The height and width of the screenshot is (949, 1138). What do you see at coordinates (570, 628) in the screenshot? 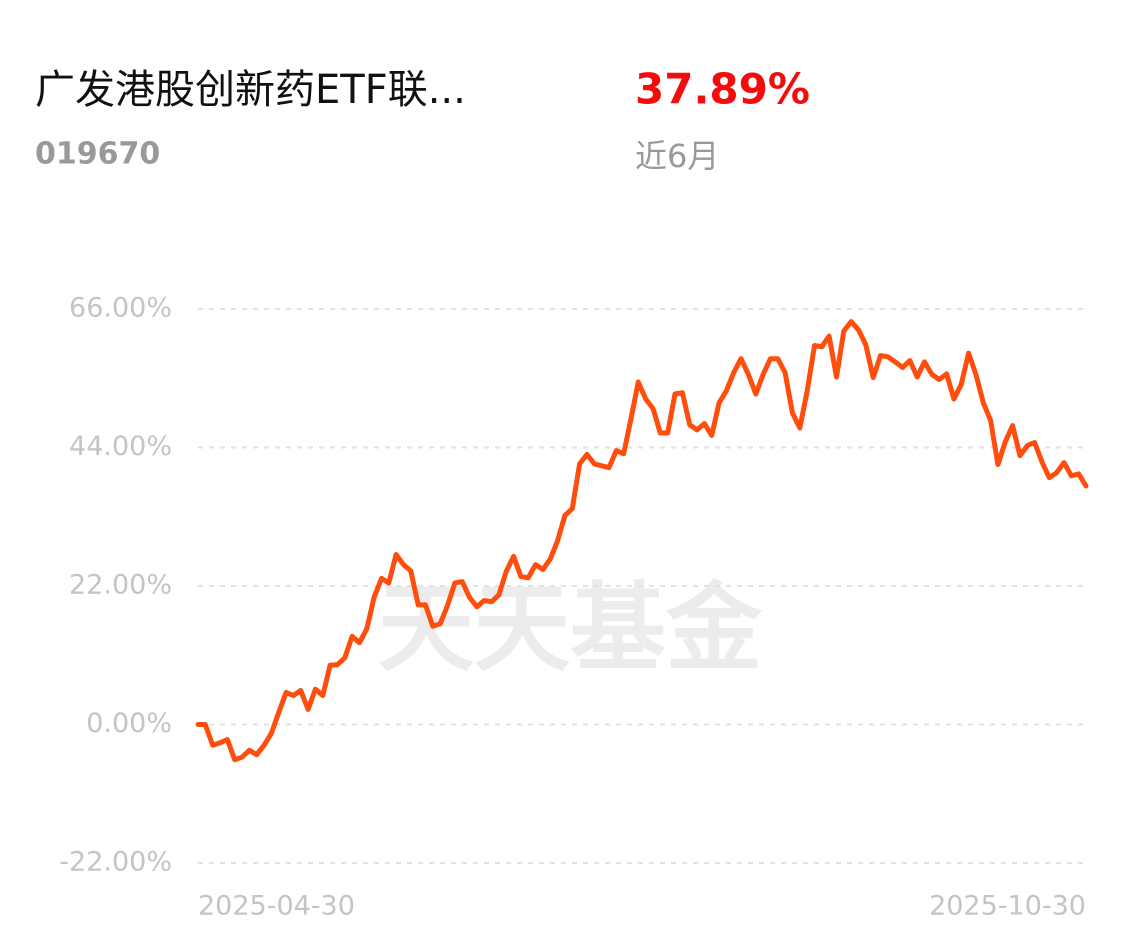
I see `watermark: 天天基金` at bounding box center [570, 628].